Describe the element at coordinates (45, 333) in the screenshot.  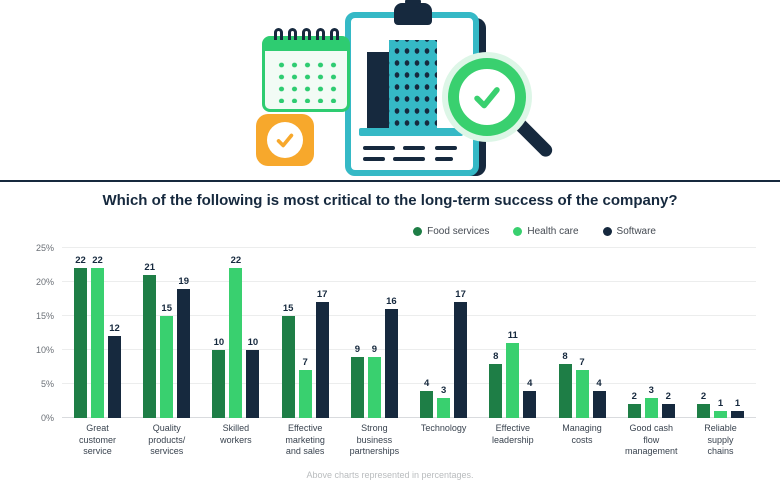
I see `y-axis: 0% 5% 10% 15% 20% 25%` at that location.